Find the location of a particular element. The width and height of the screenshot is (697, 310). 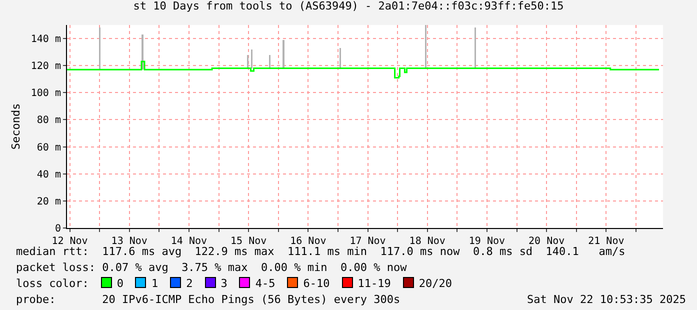

y-tick-label: 40 m is located at coordinates (48, 174).